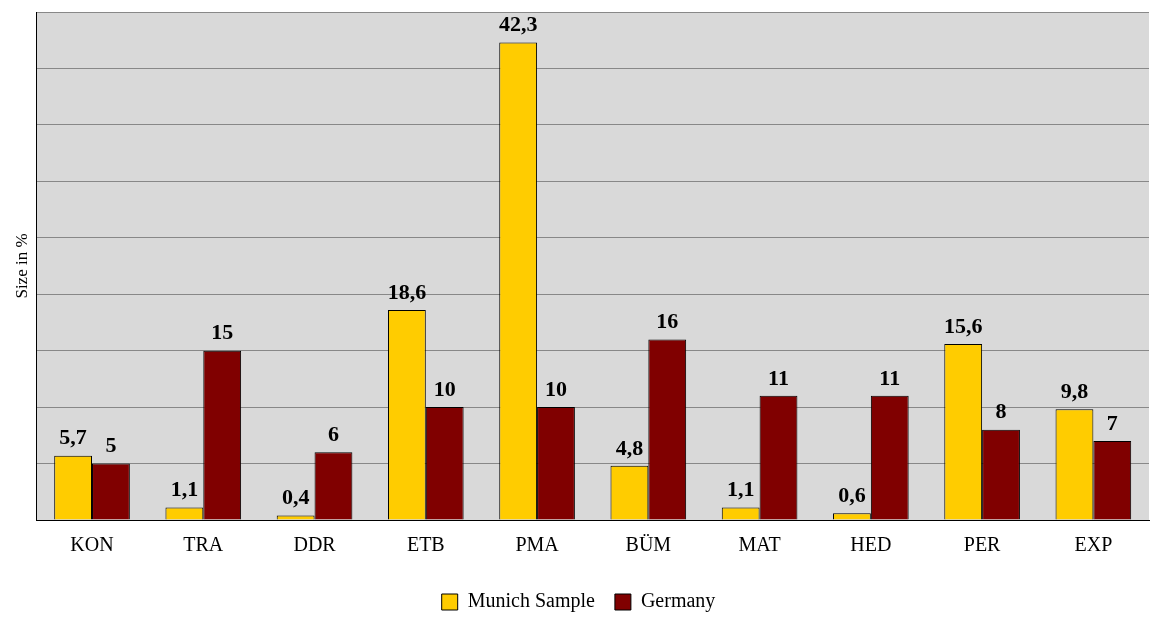 The height and width of the screenshot is (630, 1161). I want to click on x-tick-label: PER, so click(982, 544).